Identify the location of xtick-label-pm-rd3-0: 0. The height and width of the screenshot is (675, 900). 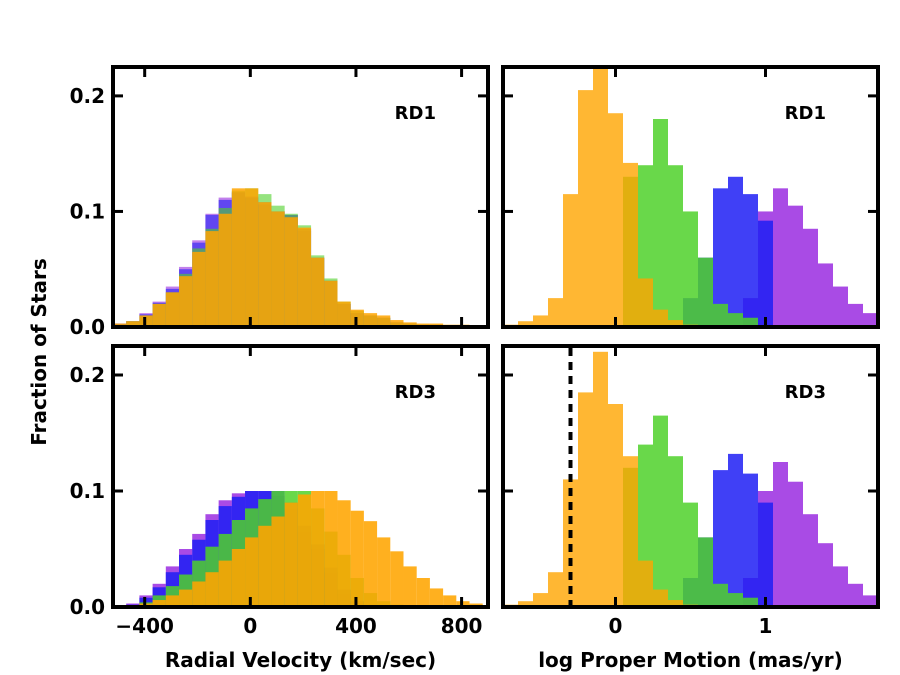
(616, 626).